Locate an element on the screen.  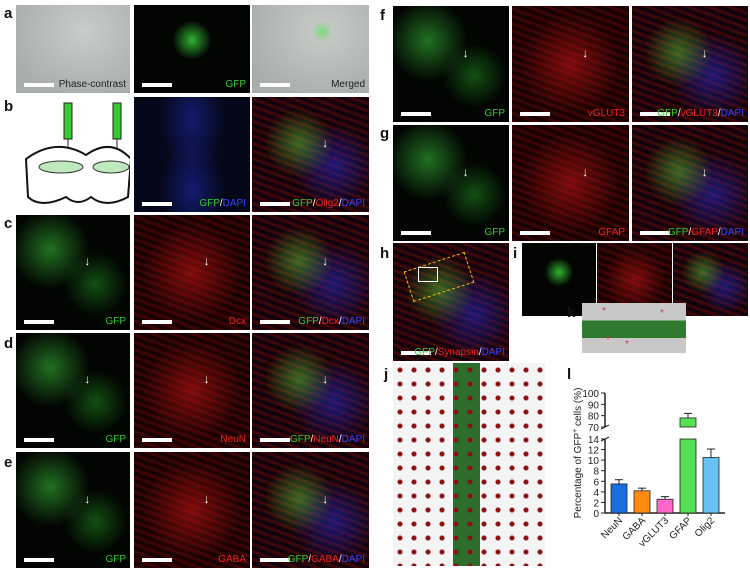
y-tick-label: 14 is located at coordinates (594, 440).